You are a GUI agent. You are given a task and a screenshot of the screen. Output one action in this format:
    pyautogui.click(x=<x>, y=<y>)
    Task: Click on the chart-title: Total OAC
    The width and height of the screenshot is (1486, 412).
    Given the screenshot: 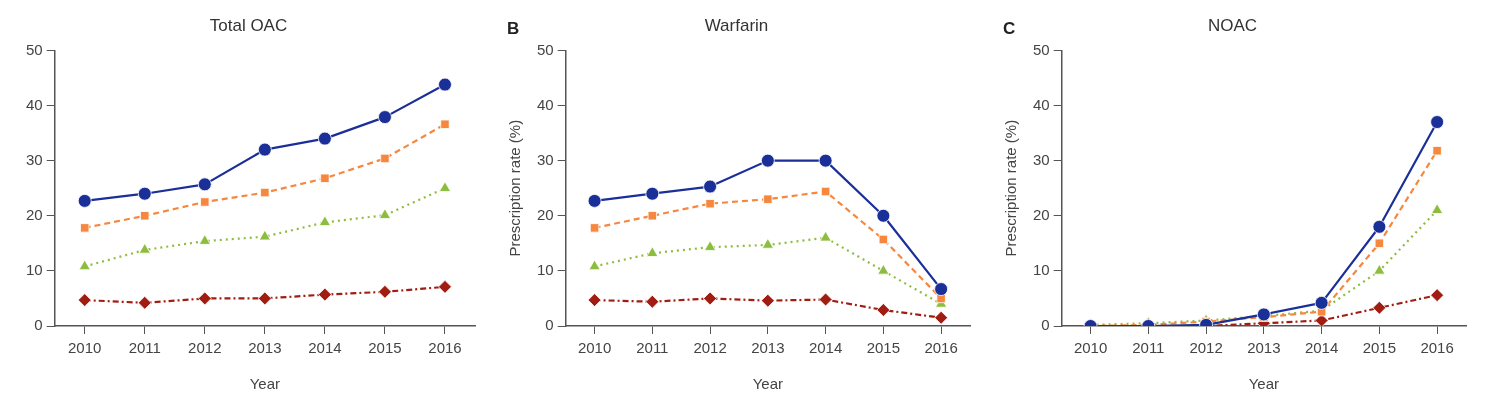 What is the action you would take?
    pyautogui.click(x=248, y=25)
    